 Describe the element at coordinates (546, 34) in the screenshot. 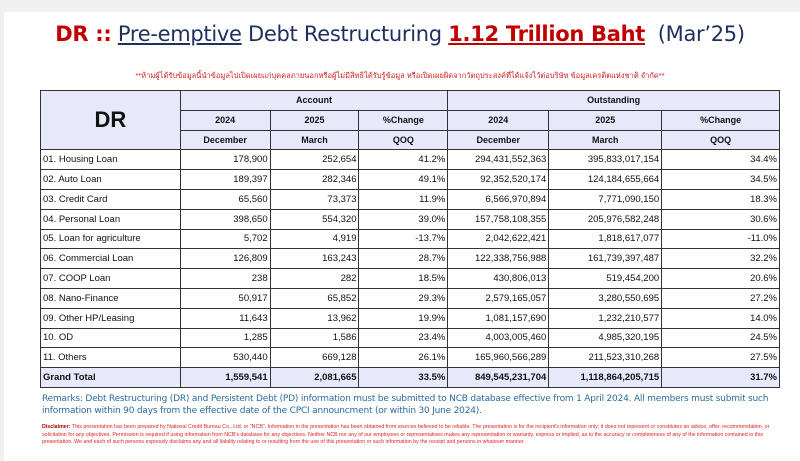

I see `title-amount: 1.12 Trillion Baht` at that location.